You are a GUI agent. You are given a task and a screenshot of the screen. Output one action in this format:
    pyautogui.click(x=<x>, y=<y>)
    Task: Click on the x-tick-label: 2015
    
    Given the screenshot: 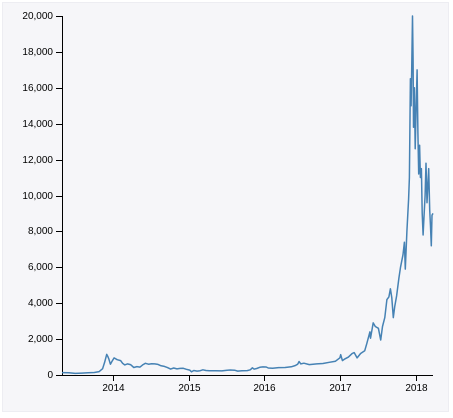 What is the action you would take?
    pyautogui.click(x=189, y=388)
    